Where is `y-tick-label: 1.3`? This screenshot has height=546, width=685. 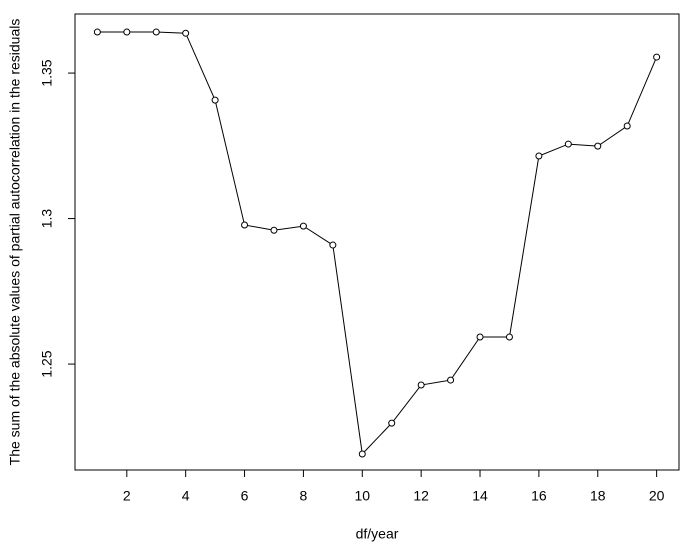 y-tick-label: 1.3 is located at coordinates (47, 219).